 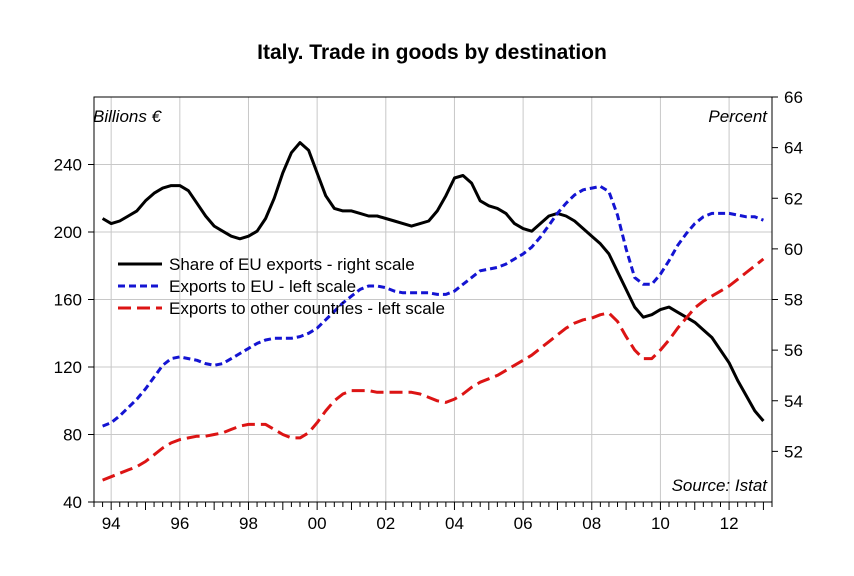 What do you see at coordinates (72, 502) in the screenshot?
I see `left-tick-label: 40` at bounding box center [72, 502].